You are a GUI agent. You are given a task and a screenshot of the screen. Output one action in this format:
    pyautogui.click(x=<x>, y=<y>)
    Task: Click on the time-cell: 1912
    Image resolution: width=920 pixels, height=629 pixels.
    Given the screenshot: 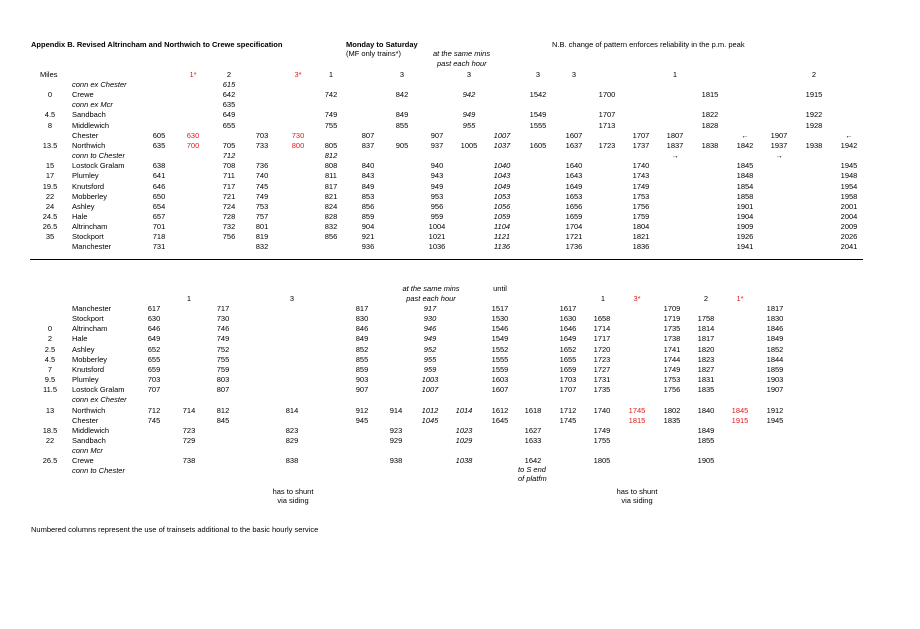 What is the action you would take?
    pyautogui.click(x=775, y=410)
    